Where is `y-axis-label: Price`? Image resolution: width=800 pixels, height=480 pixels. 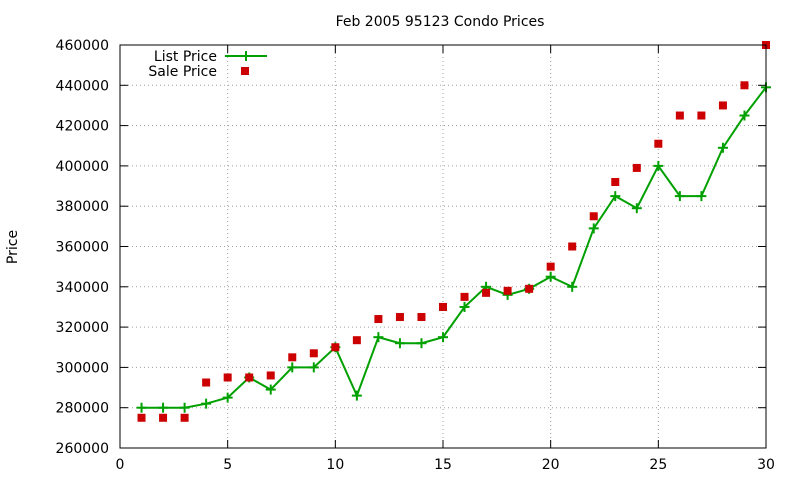
y-axis-label: Price is located at coordinates (13, 247).